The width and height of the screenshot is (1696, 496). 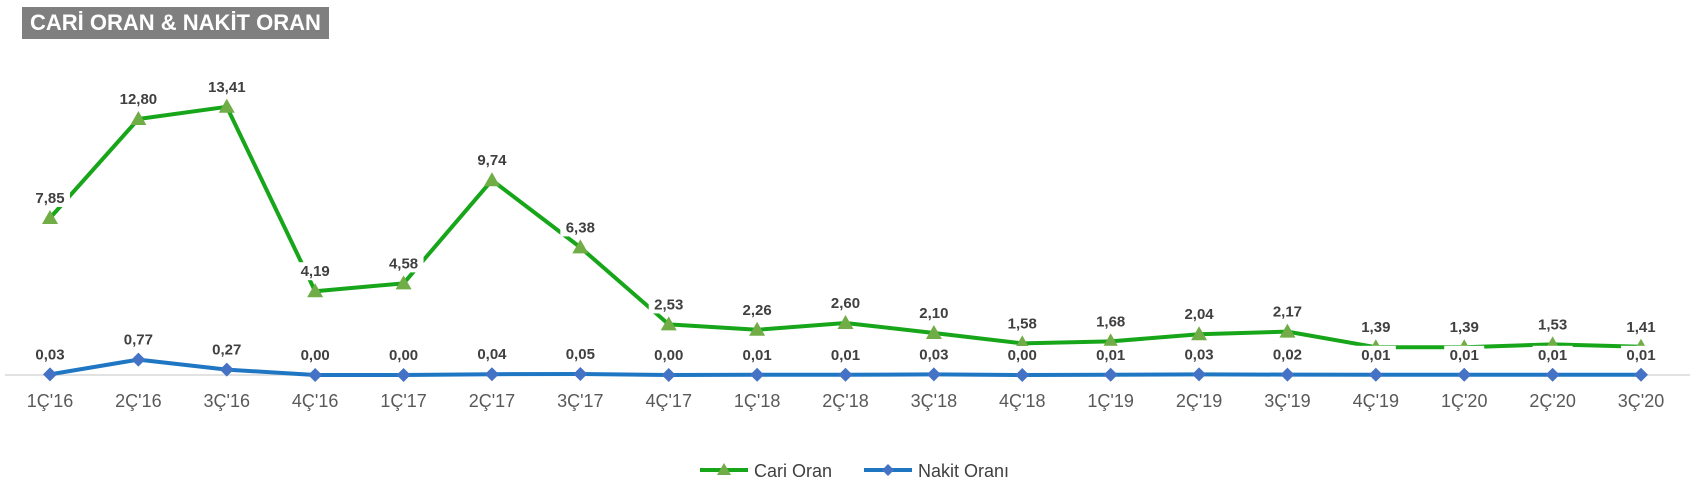 What do you see at coordinates (403, 355) in the screenshot?
I see `data-label-nakit-oran--4: 0,00` at bounding box center [403, 355].